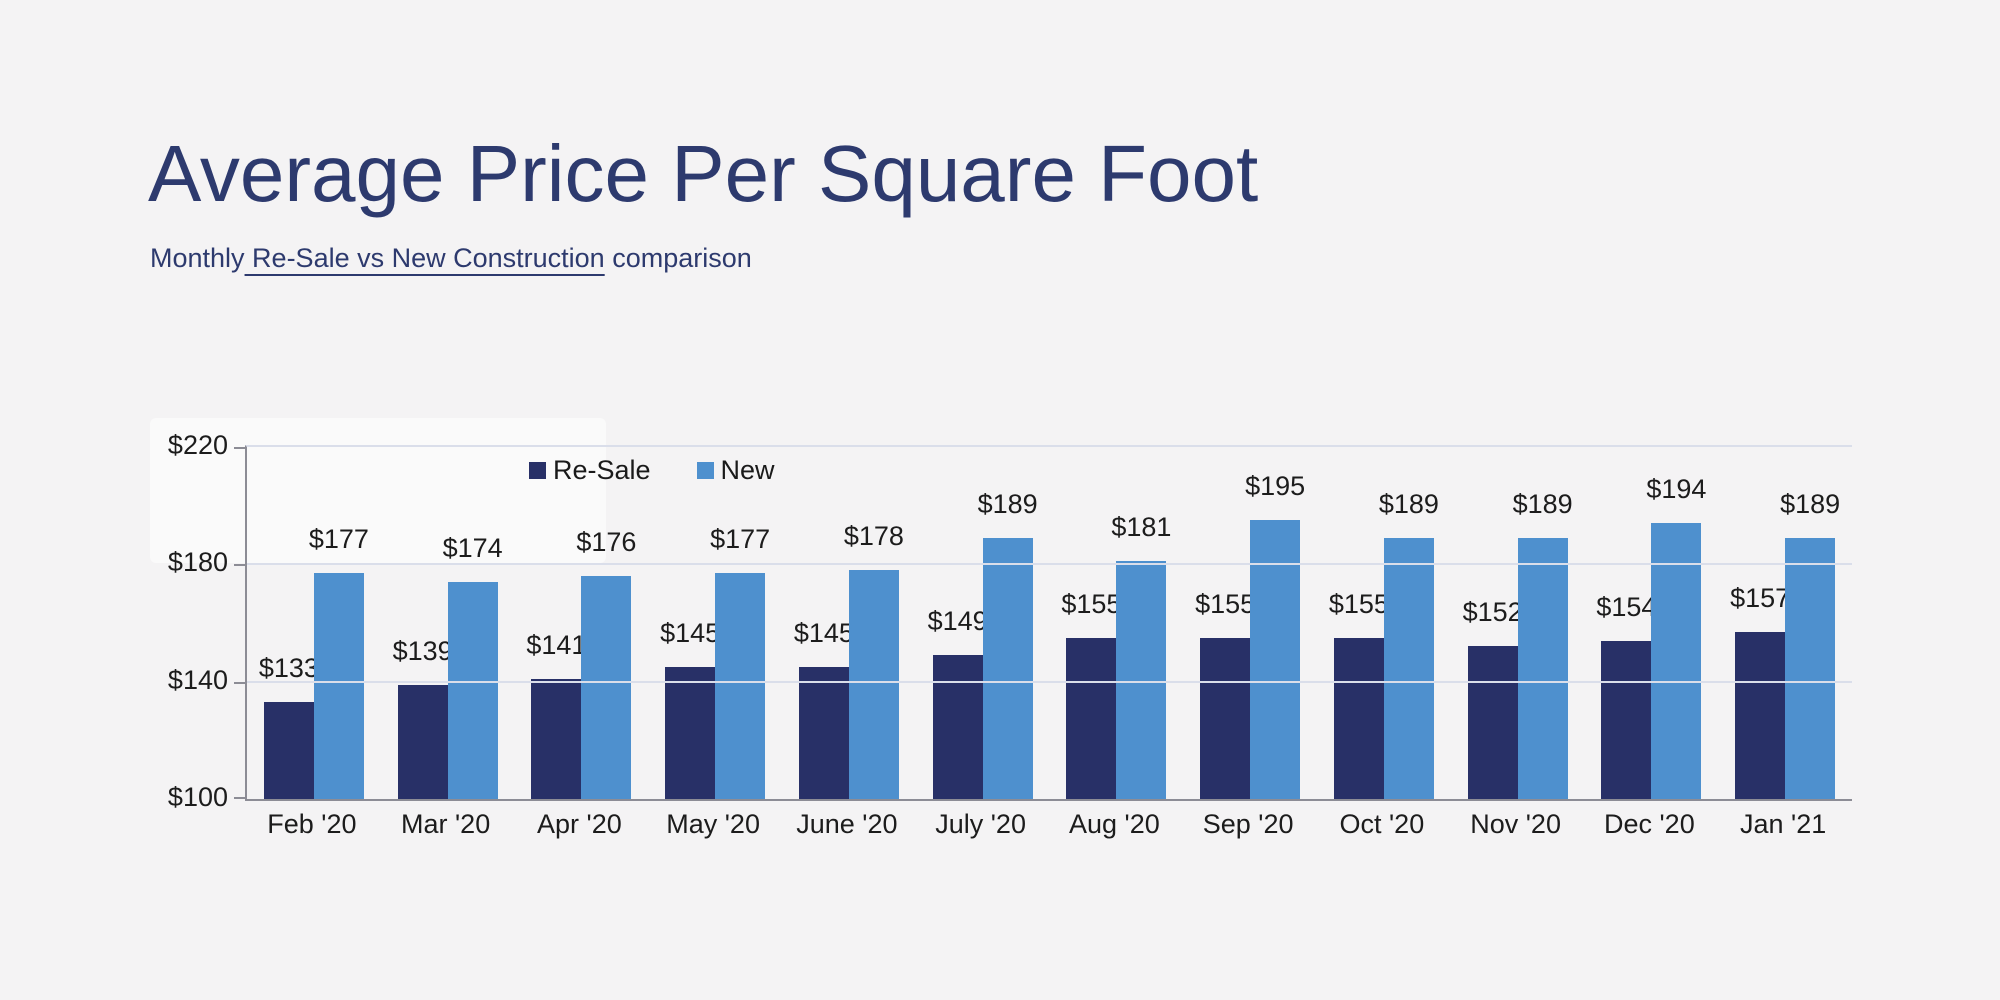 The height and width of the screenshot is (1000, 2000). I want to click on bar-value-label: $149, so click(957, 621).